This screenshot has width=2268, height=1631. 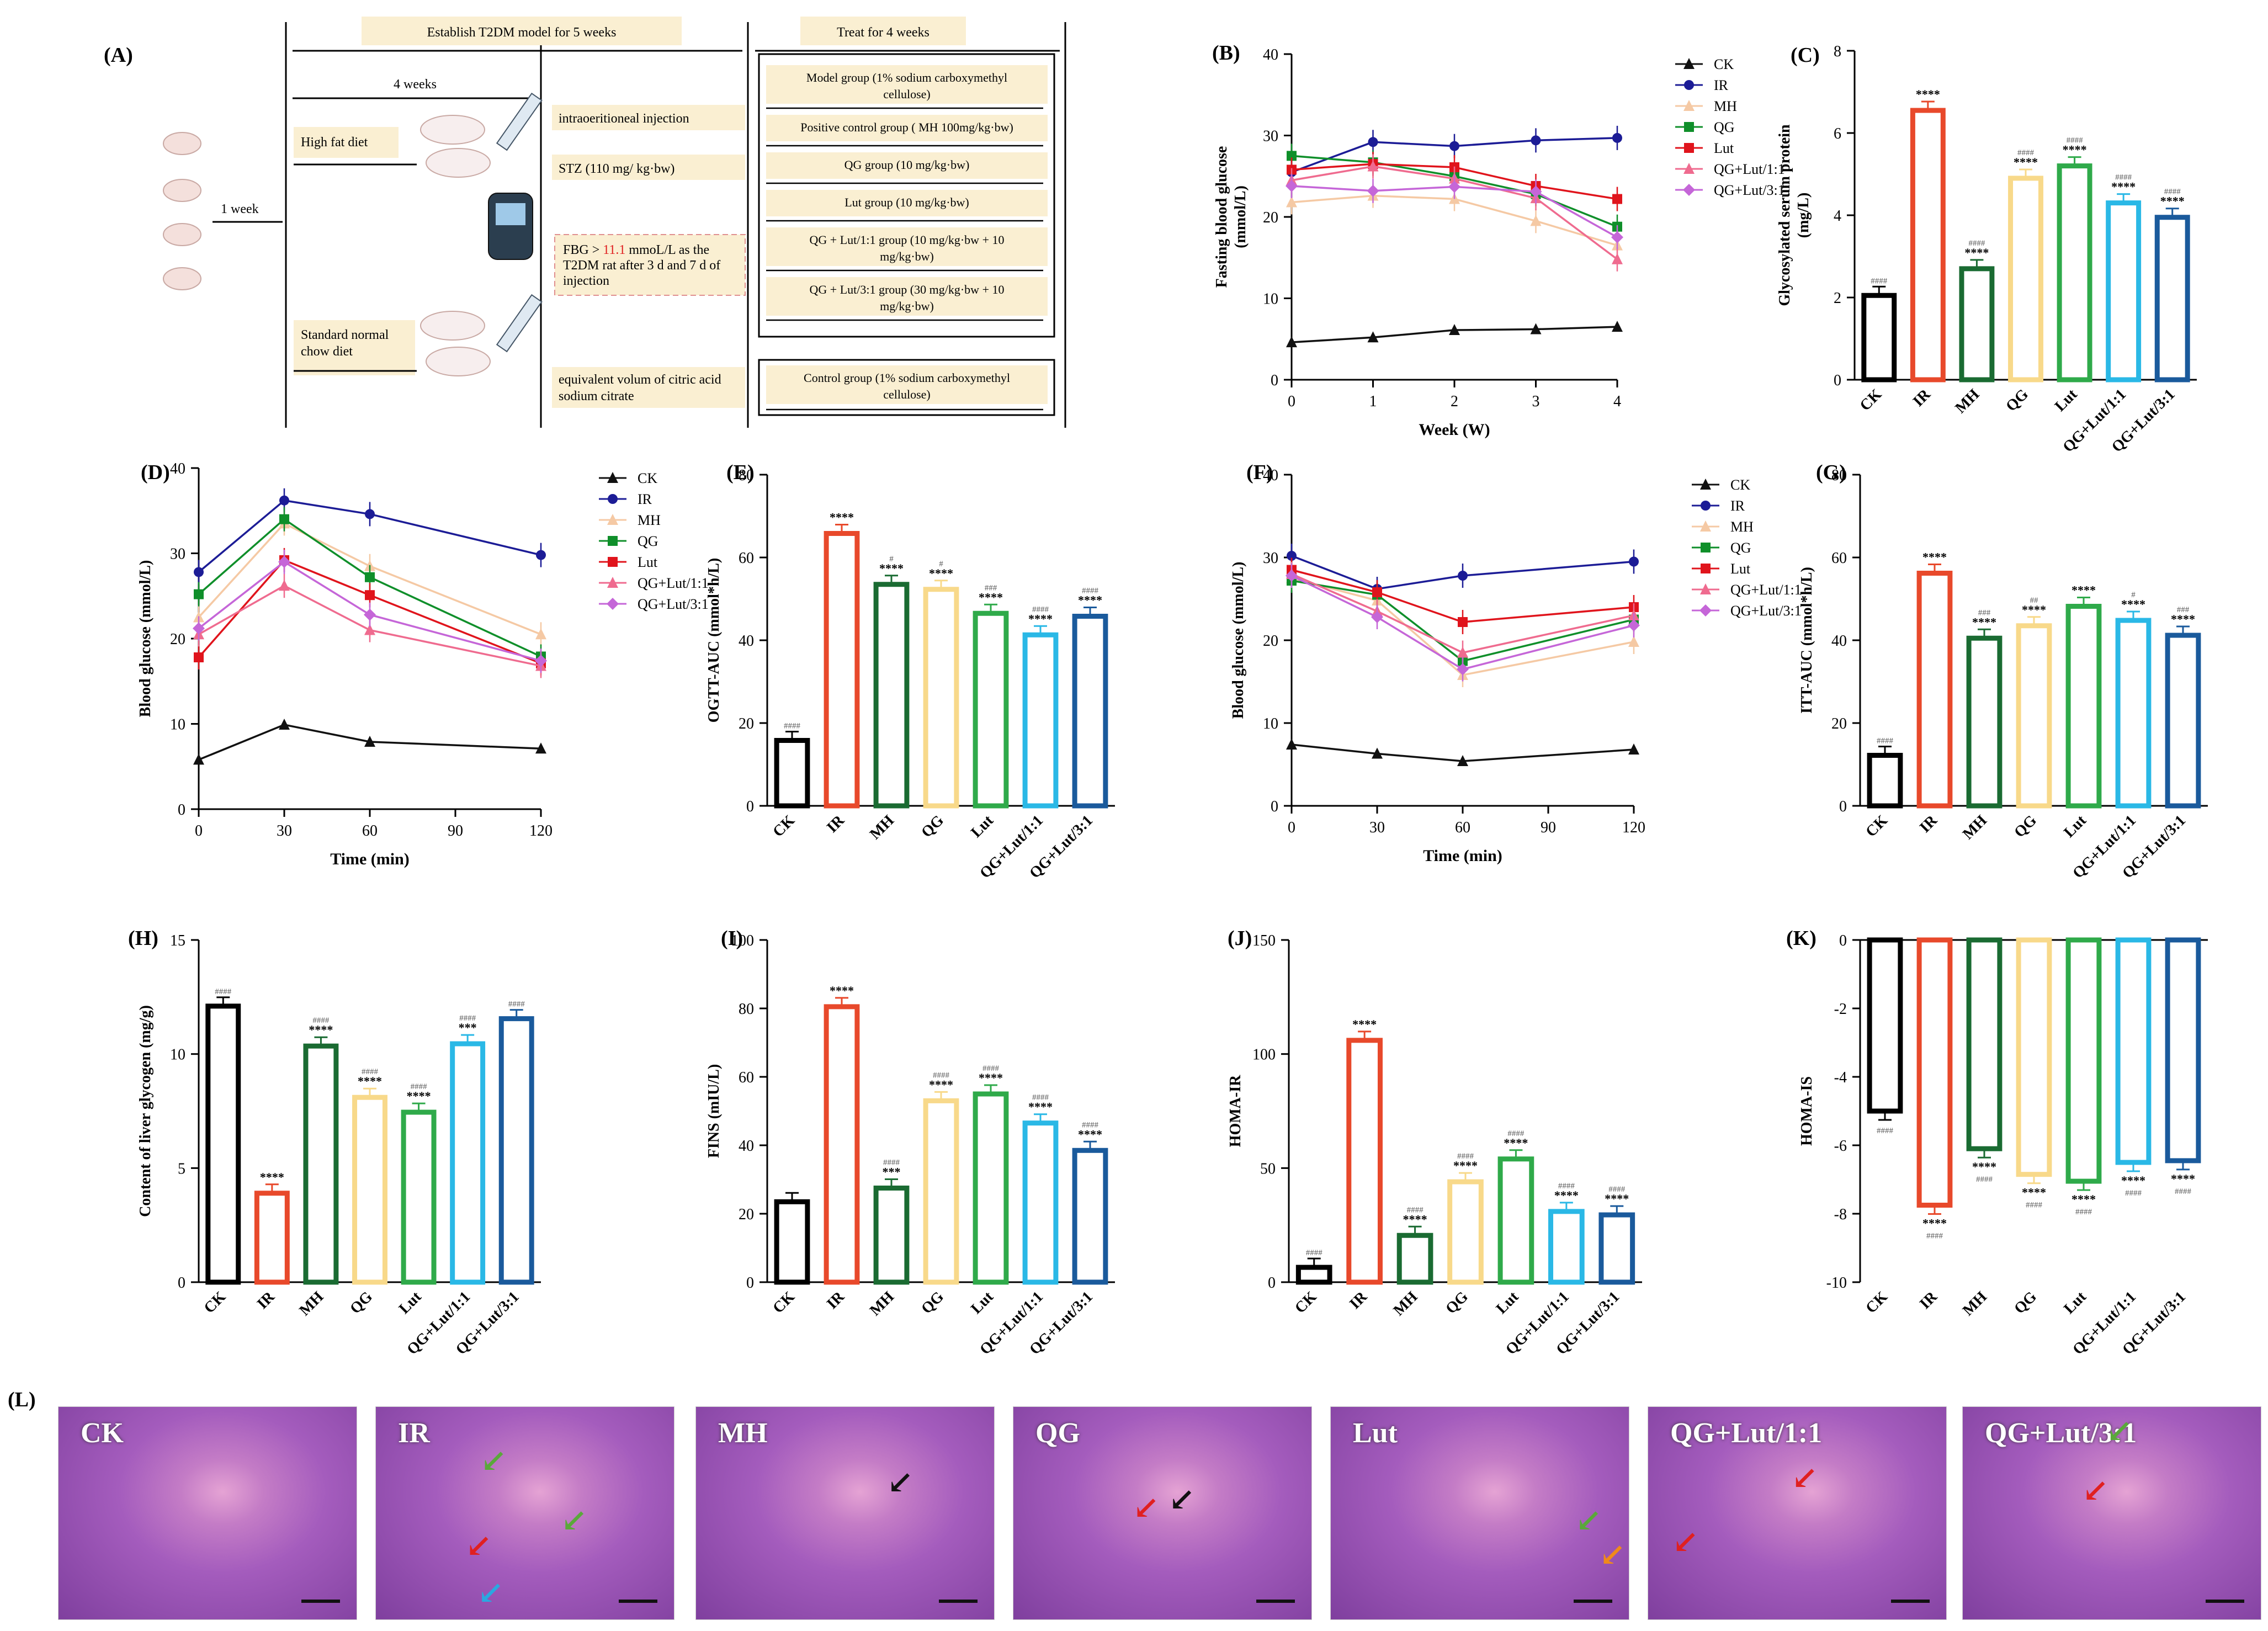 What do you see at coordinates (1373, 401) in the screenshot?
I see `x-tick-label: 1` at bounding box center [1373, 401].